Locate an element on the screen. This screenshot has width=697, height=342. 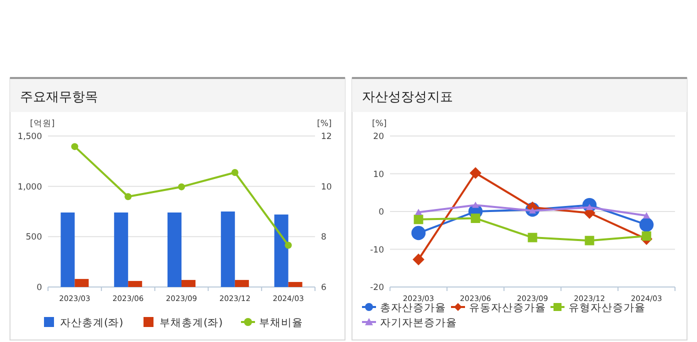
y-tick-label: -10 is located at coordinates (377, 250).